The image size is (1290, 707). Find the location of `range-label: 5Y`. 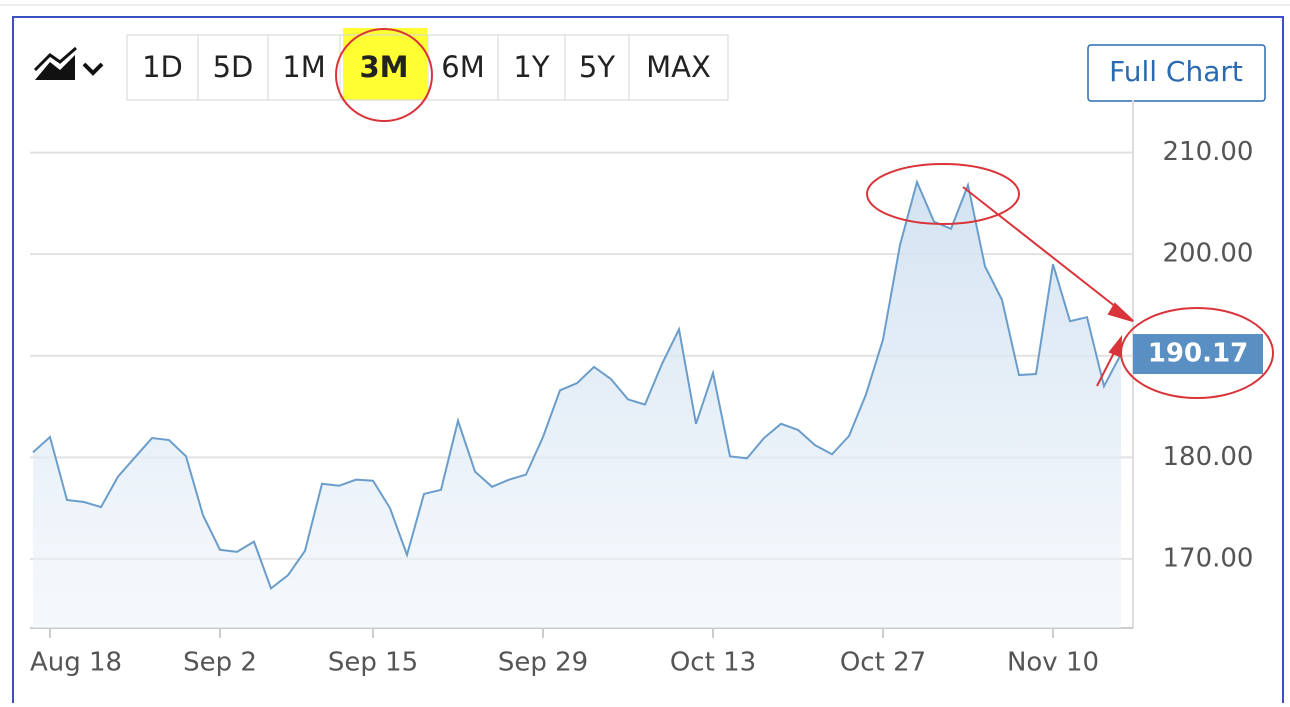

range-label: 5Y is located at coordinates (597, 67).